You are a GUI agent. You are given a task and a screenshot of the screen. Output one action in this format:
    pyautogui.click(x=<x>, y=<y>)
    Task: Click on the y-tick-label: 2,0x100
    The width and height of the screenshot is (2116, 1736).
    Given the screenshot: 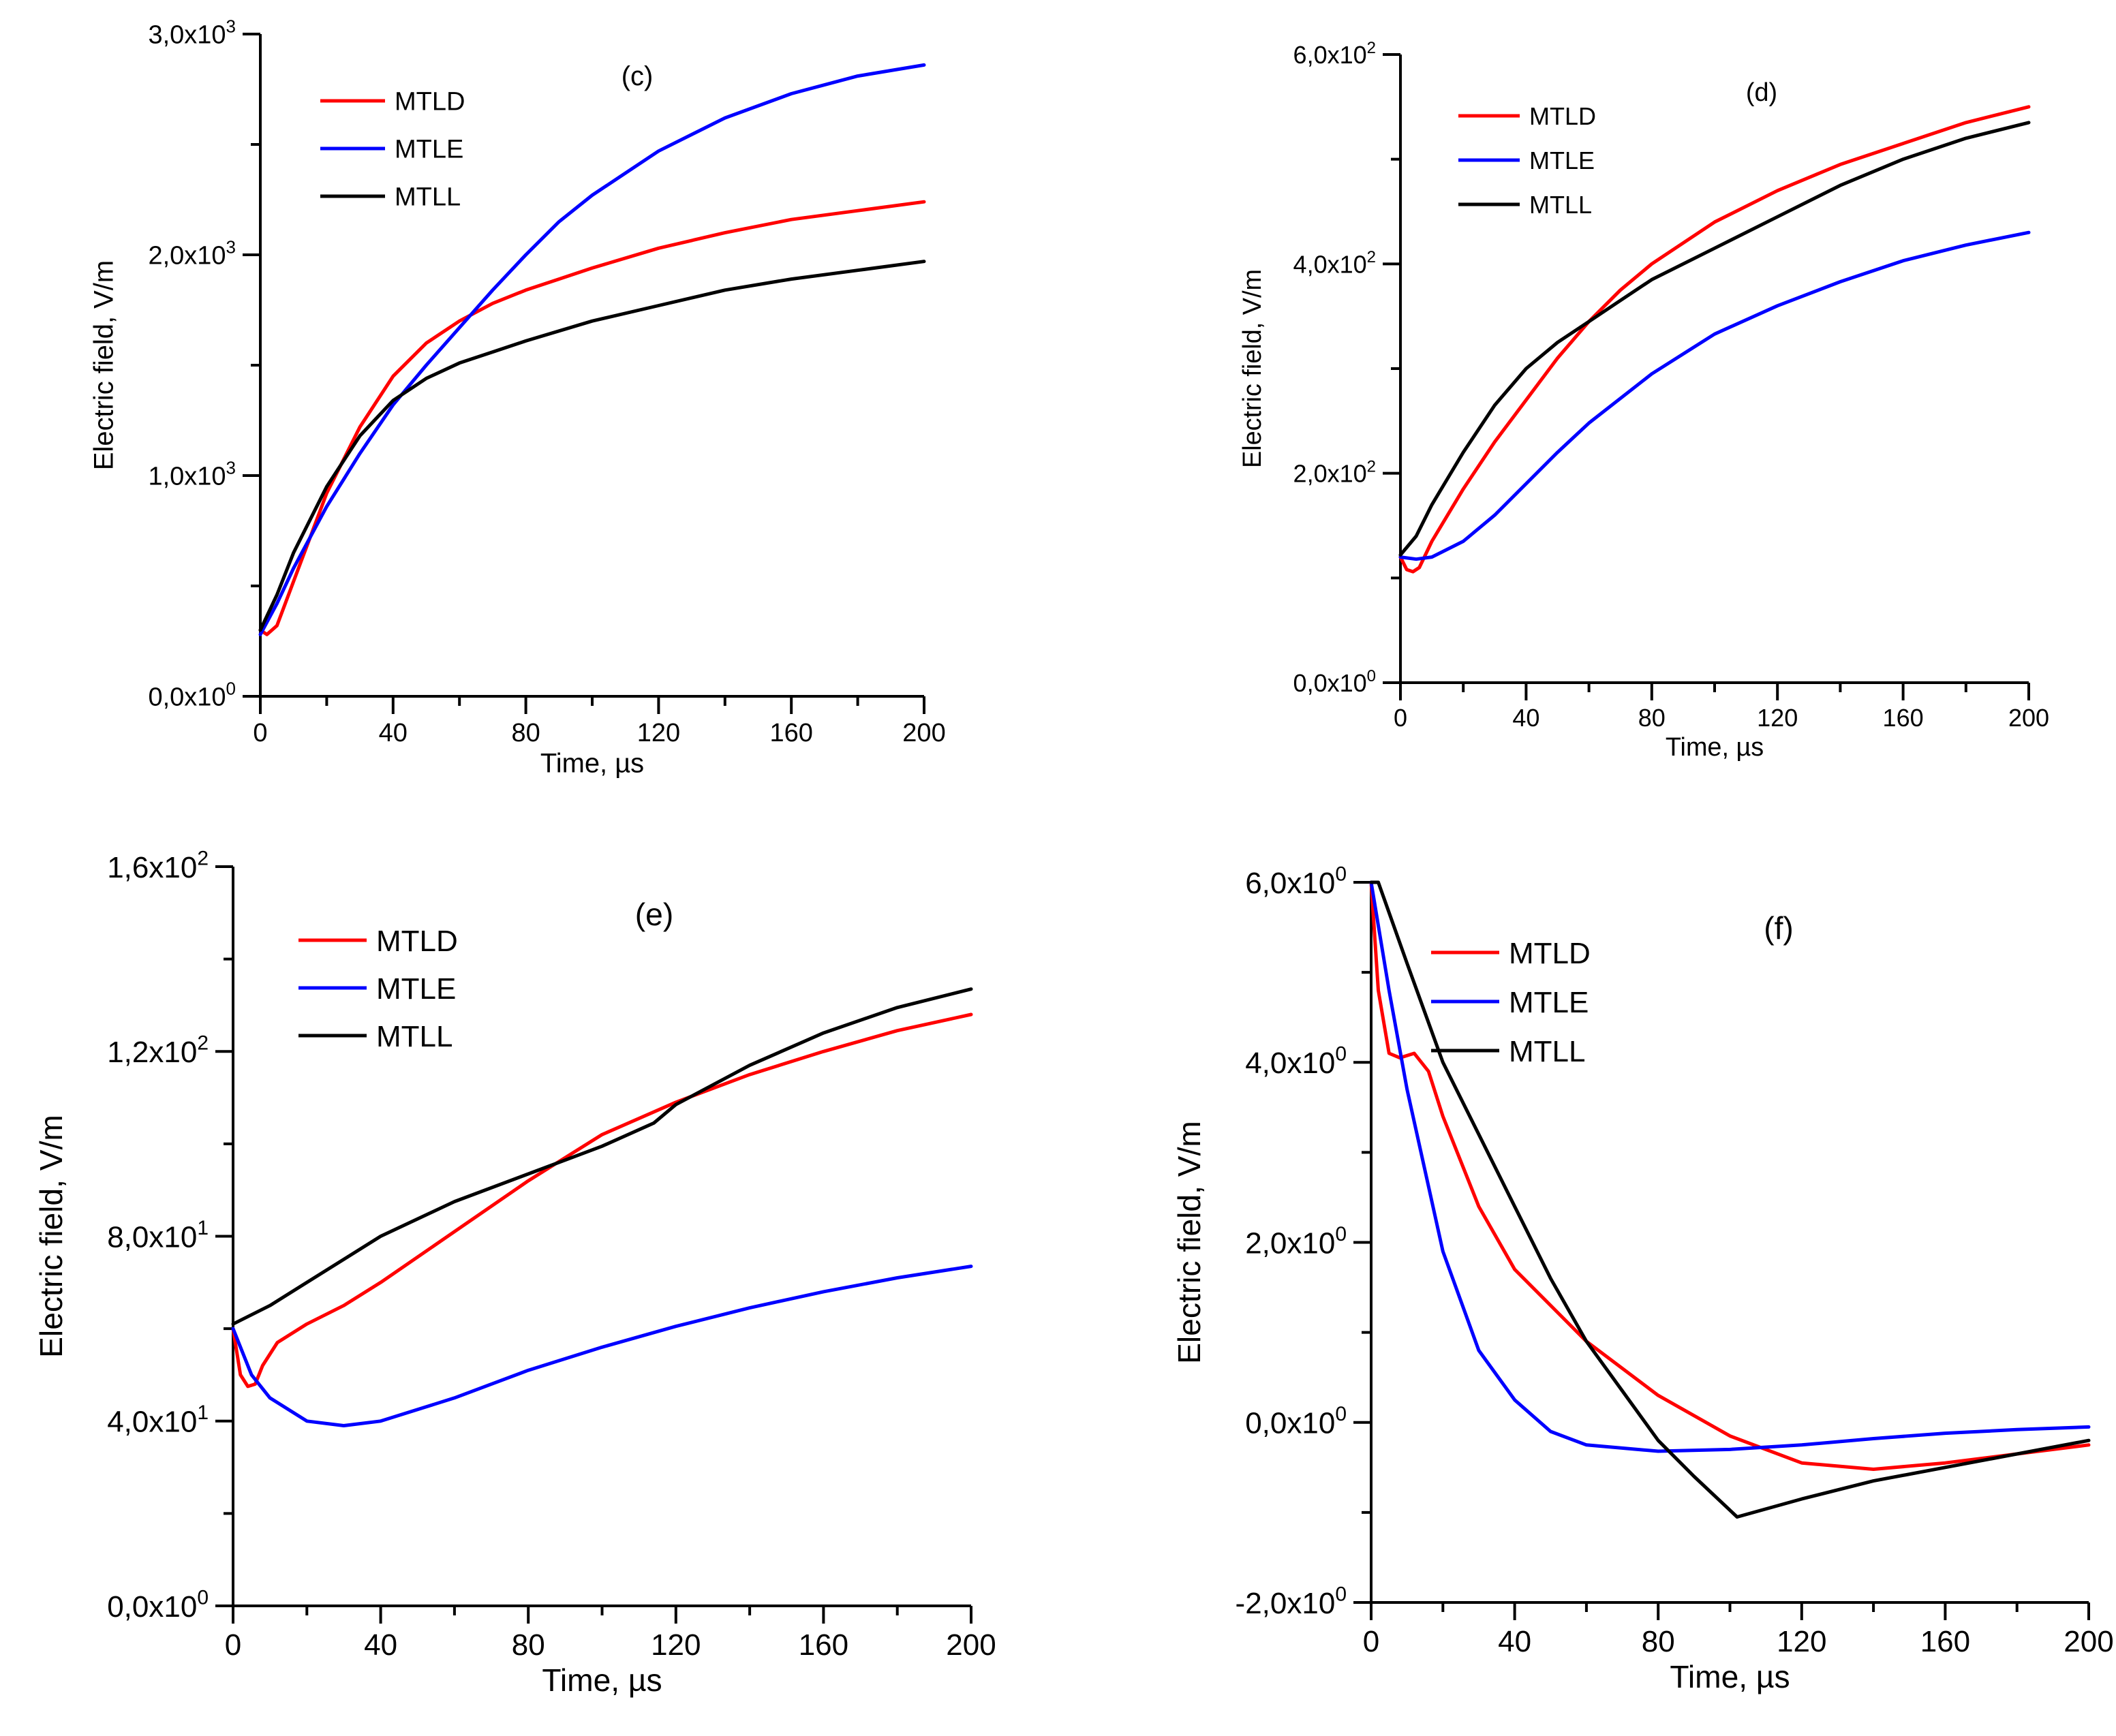 What is the action you would take?
    pyautogui.click(x=1296, y=1241)
    